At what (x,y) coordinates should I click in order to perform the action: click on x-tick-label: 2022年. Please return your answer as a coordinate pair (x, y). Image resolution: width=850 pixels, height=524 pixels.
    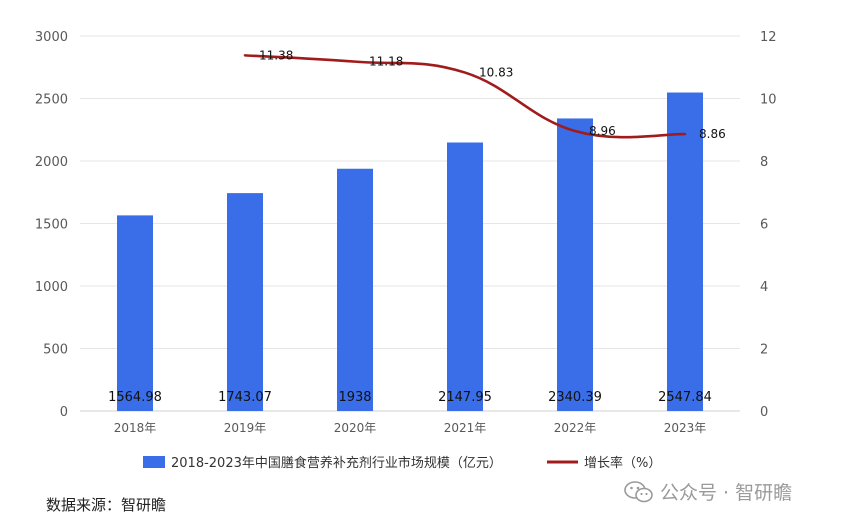
    Looking at the image, I should click on (575, 428).